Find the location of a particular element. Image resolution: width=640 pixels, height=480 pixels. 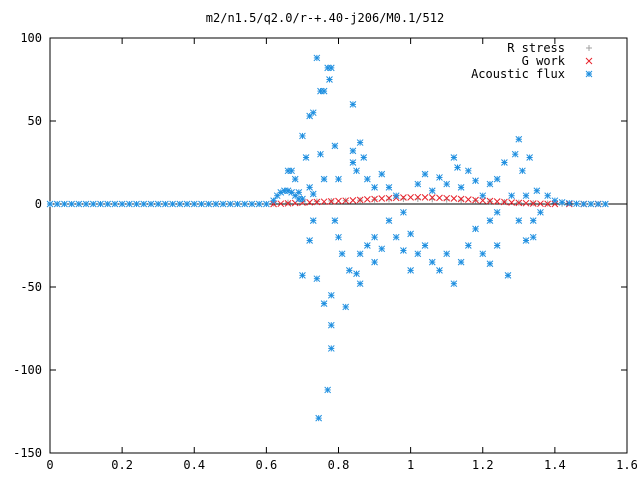

y-tick-label: -150 is located at coordinates (27, 453).